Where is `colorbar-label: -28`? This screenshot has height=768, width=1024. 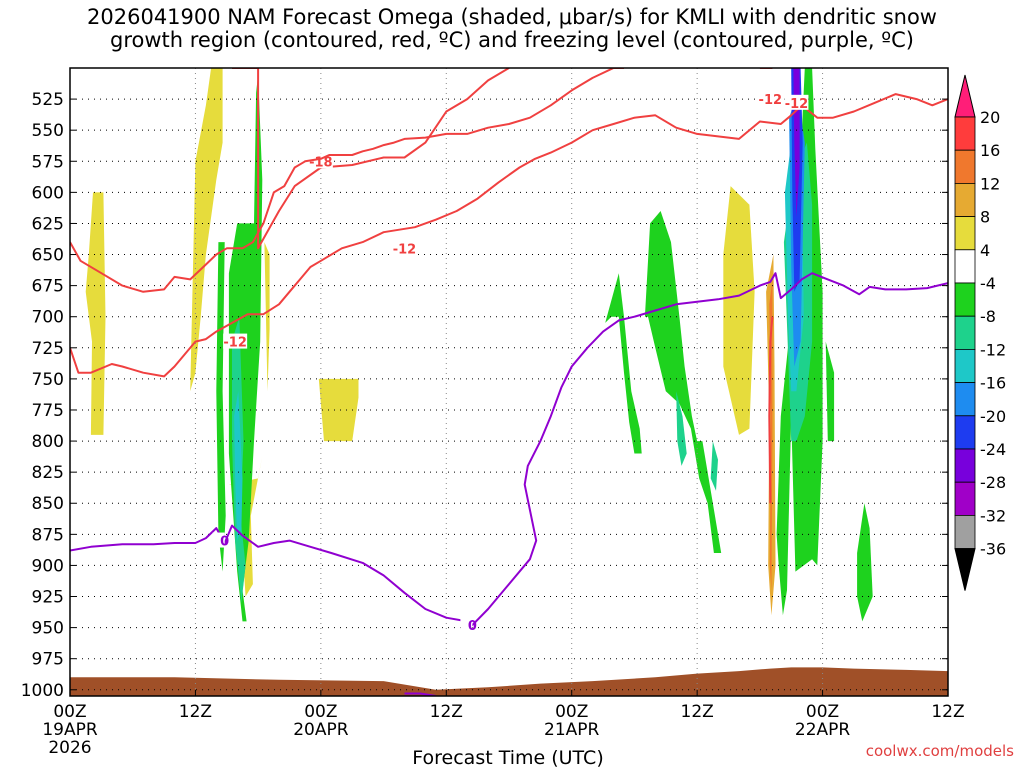
colorbar-label: -28 is located at coordinates (993, 482).